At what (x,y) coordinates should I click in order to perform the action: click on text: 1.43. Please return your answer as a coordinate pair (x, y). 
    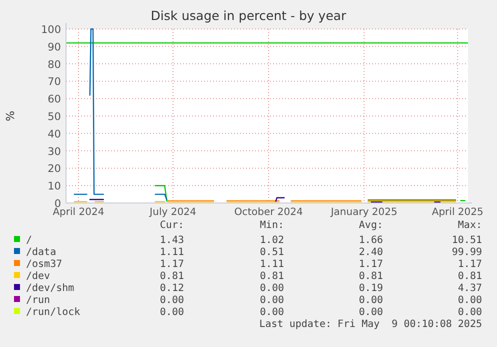
    Looking at the image, I should click on (172, 240).